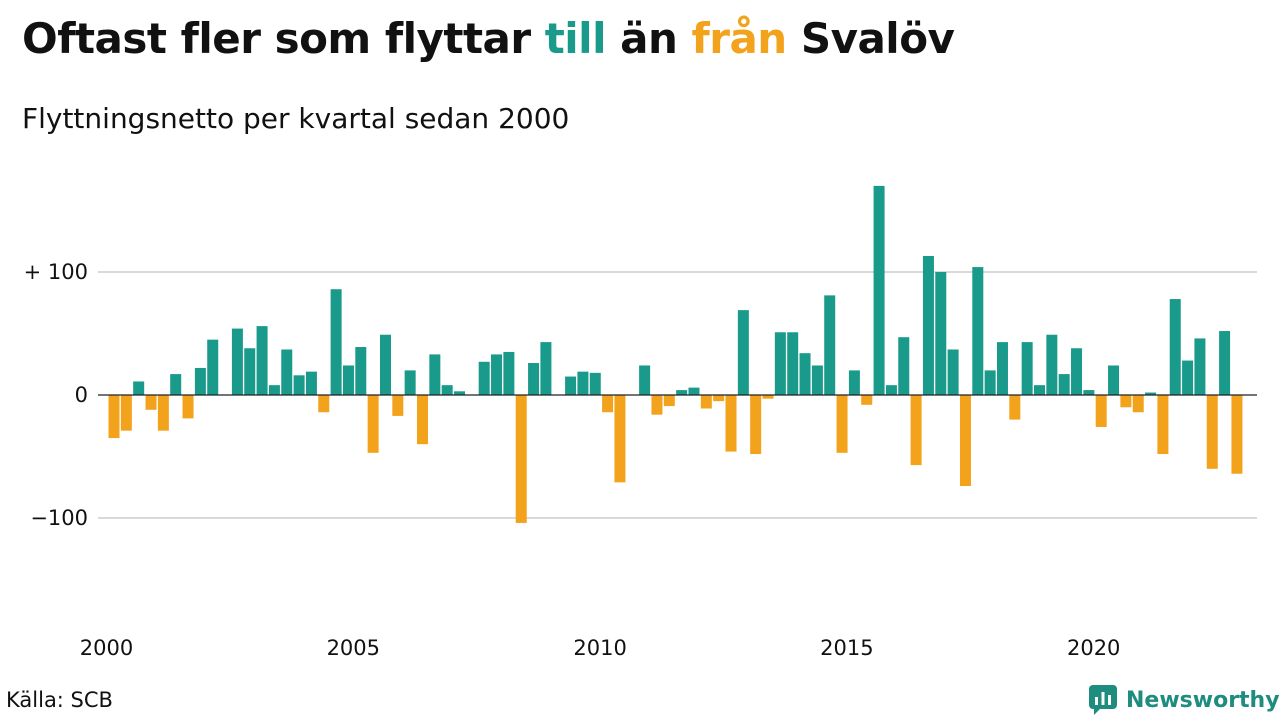  What do you see at coordinates (1093, 648) in the screenshot?
I see `x-tick-label: 2020` at bounding box center [1093, 648].